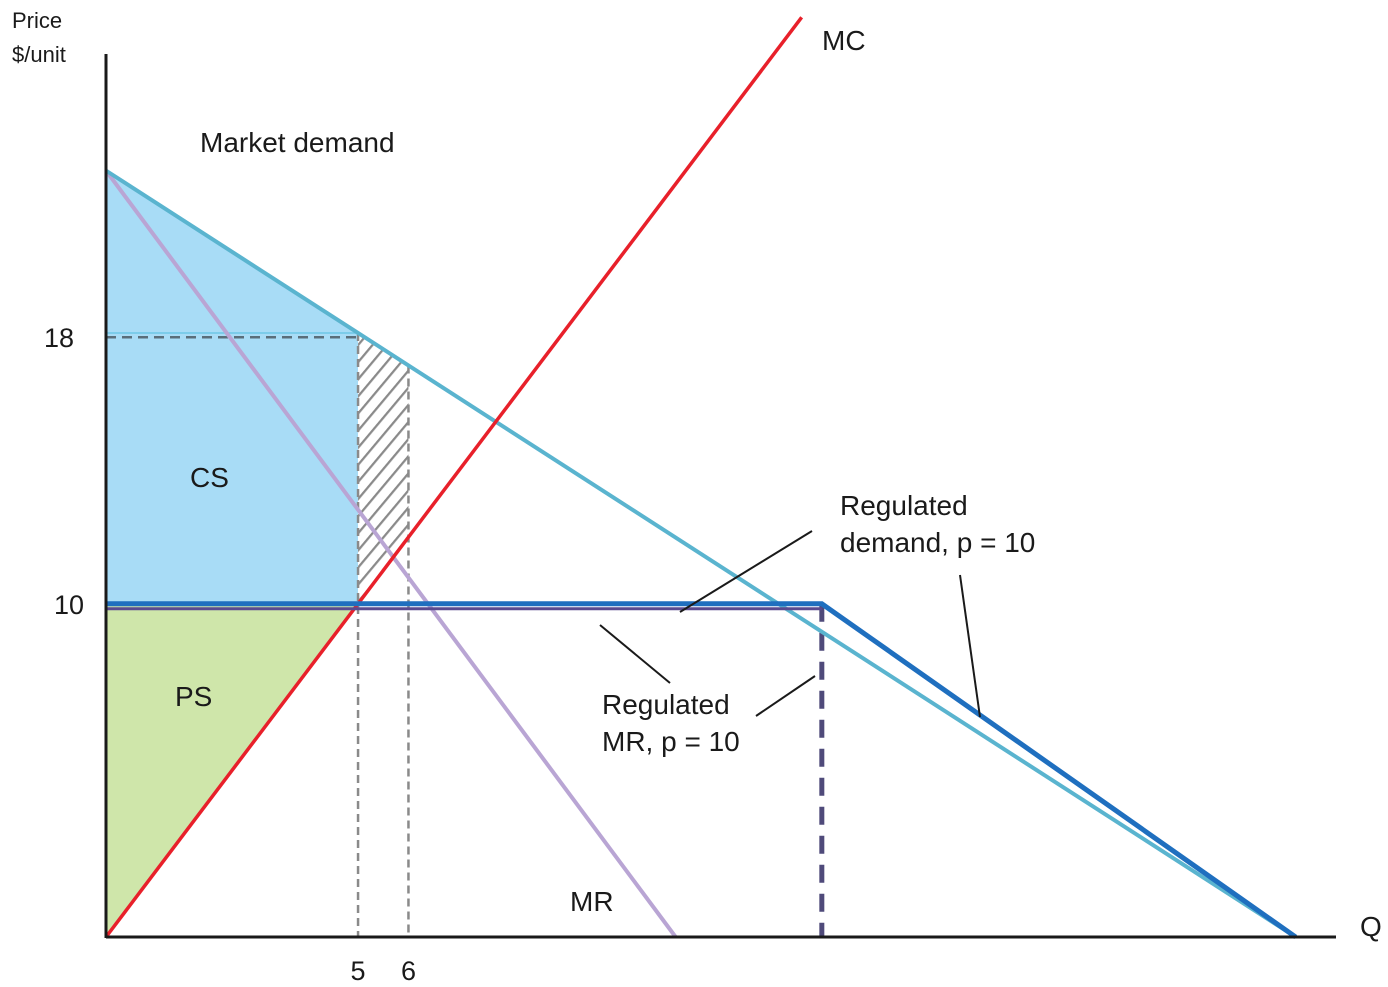 This screenshot has height=987, width=1388. I want to click on x-tick-label-6: 6, so click(408, 971).